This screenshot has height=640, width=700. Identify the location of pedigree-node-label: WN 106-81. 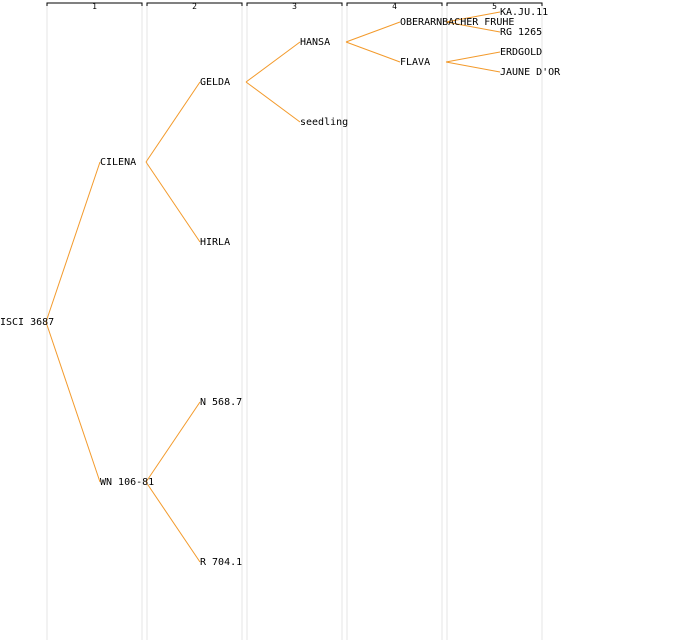
(127, 482).